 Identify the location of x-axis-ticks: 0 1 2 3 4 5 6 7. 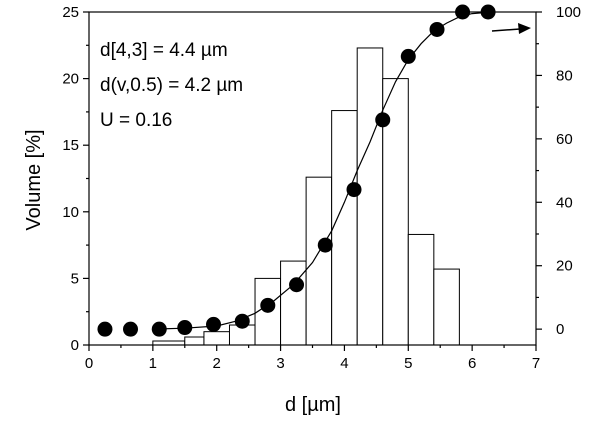
(312, 358).